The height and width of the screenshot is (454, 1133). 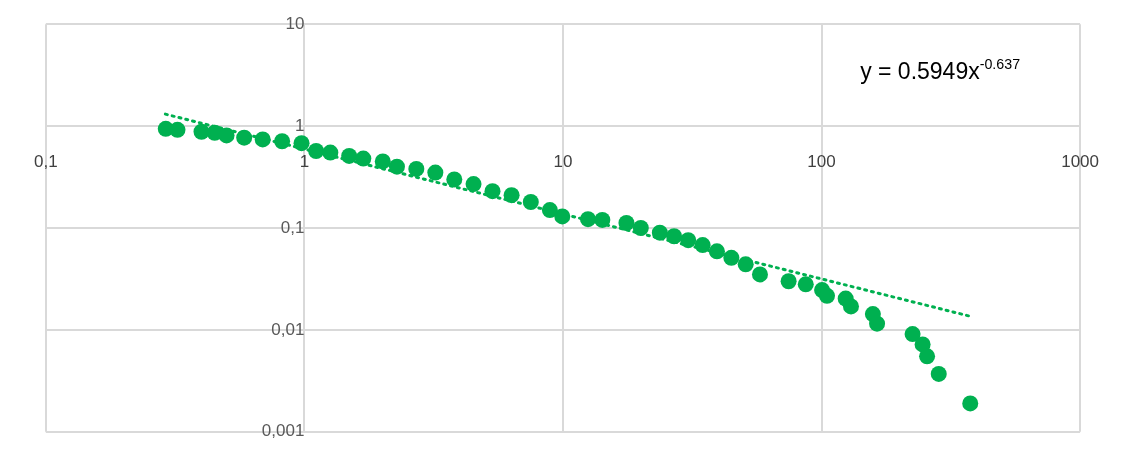 I want to click on y-tick-label: 0,001, so click(x=283, y=431).